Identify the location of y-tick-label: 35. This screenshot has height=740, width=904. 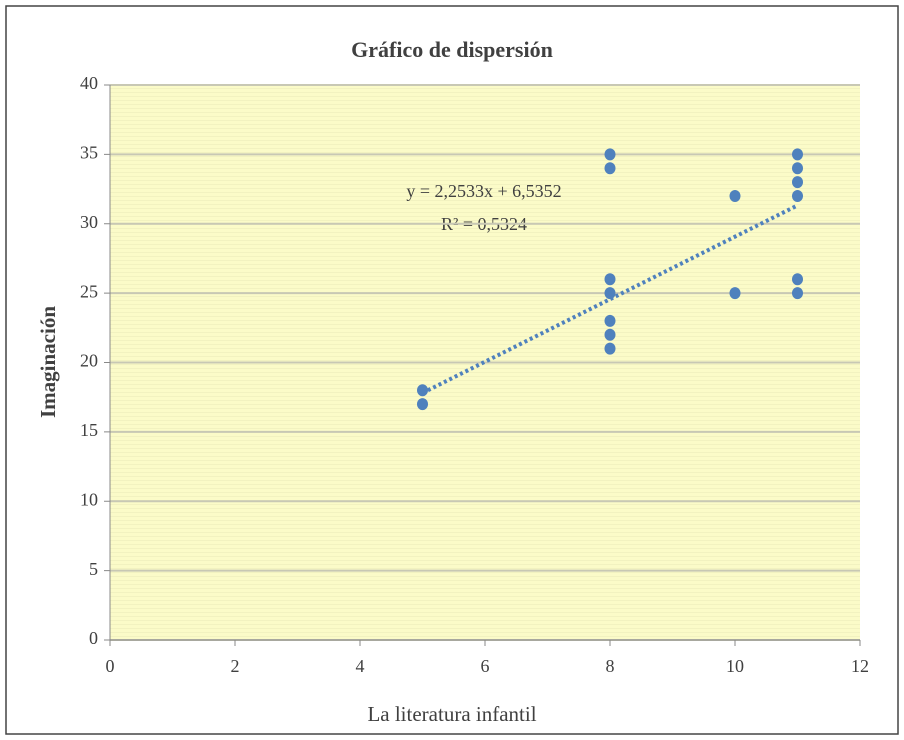
(89, 153).